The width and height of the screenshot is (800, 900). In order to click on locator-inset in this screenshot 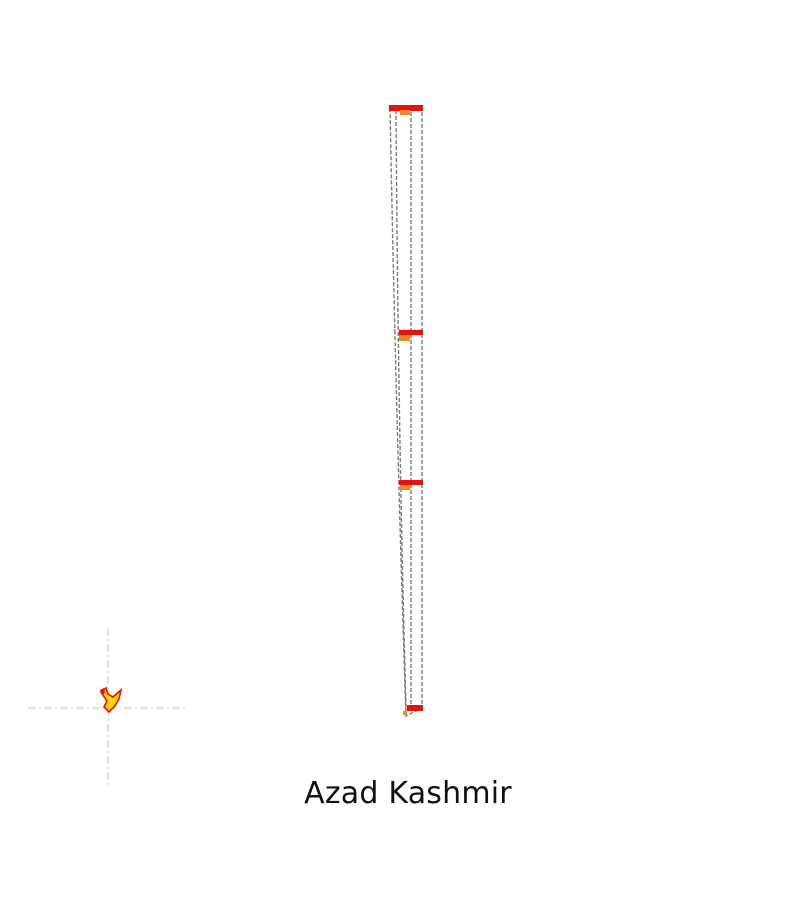, I will do `click(108, 708)`.